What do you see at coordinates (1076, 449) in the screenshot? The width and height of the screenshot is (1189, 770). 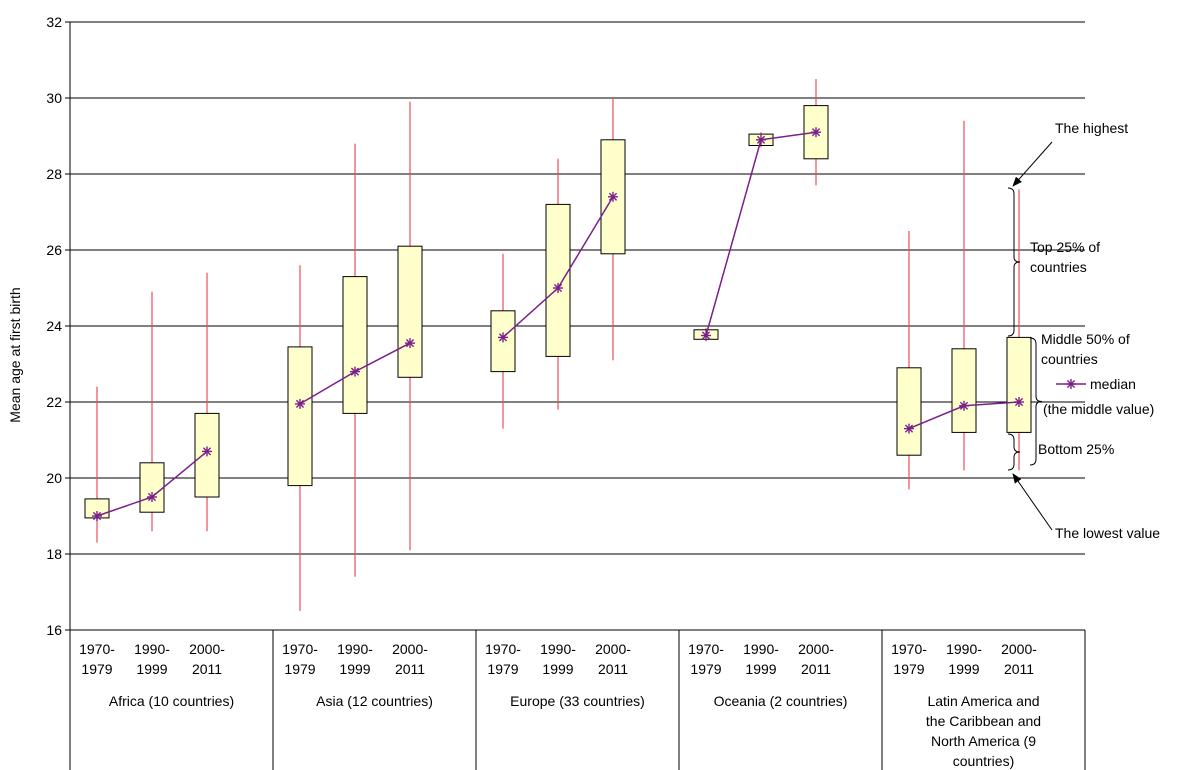 I see `legend-bottom25-label: Bottom 25%` at bounding box center [1076, 449].